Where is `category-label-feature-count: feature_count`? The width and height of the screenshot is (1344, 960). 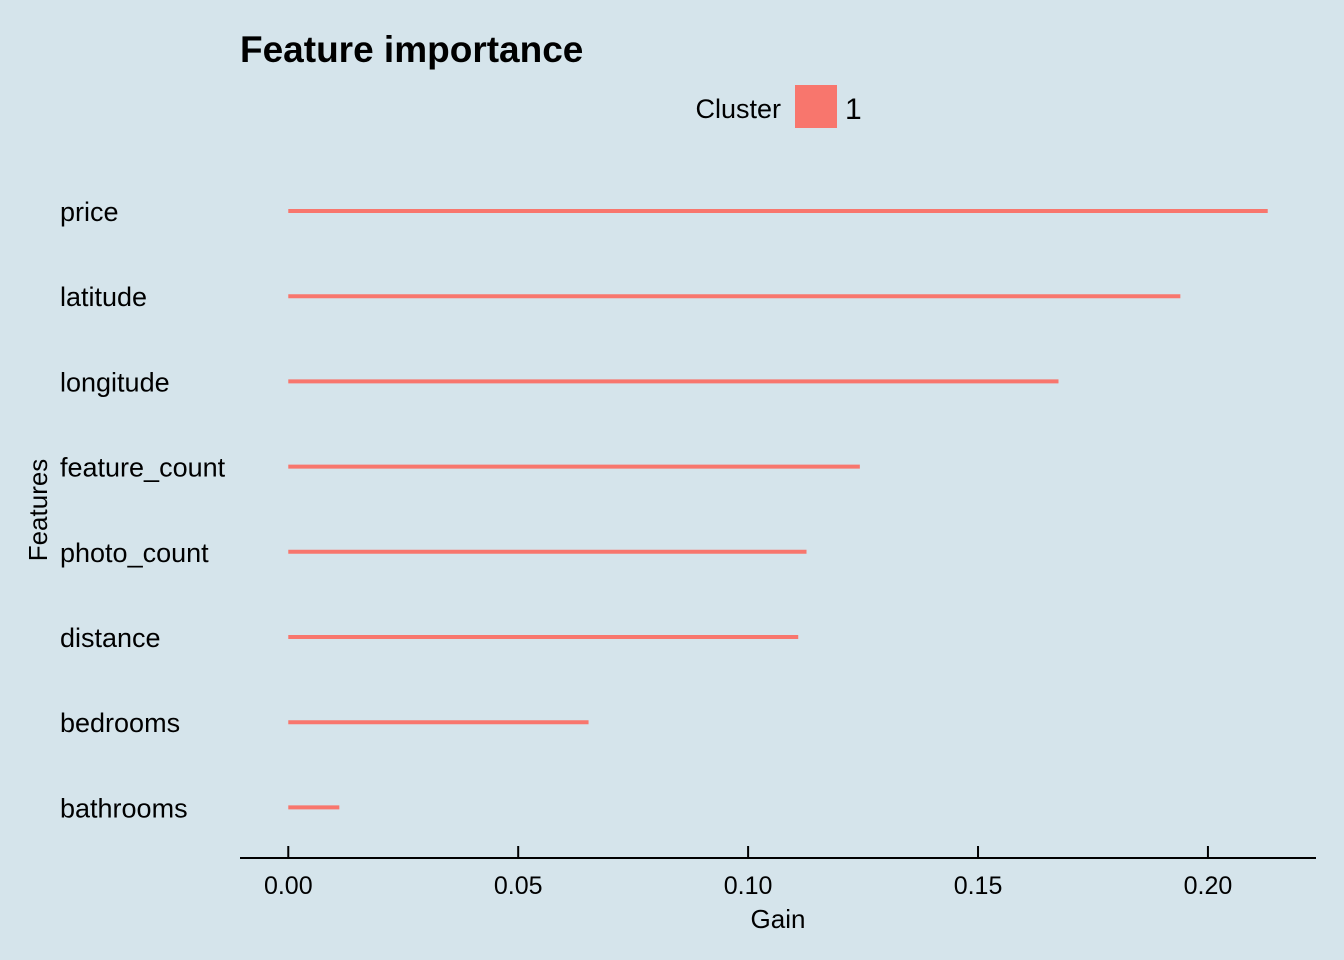
category-label-feature-count: feature_count is located at coordinates (143, 468).